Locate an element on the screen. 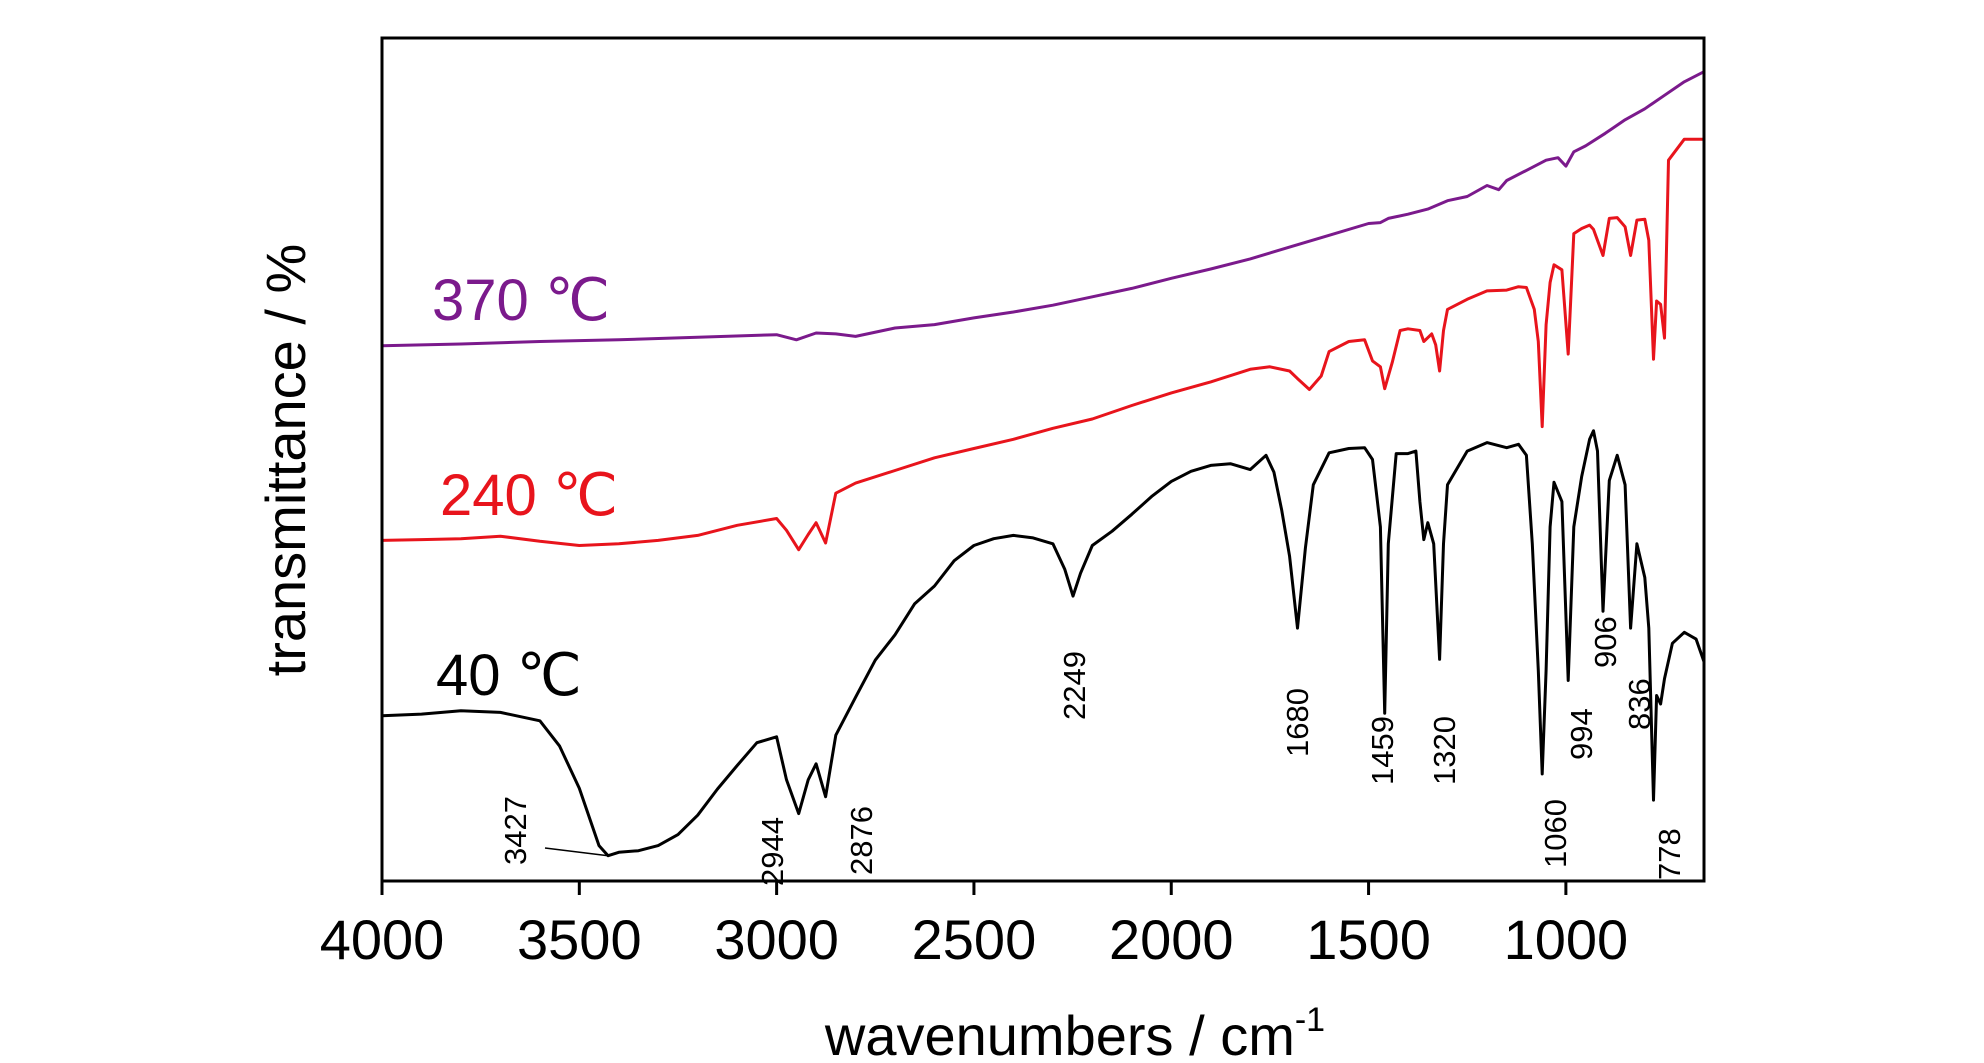 This screenshot has height=1063, width=1984. peak-label: 2944 is located at coordinates (772, 851).